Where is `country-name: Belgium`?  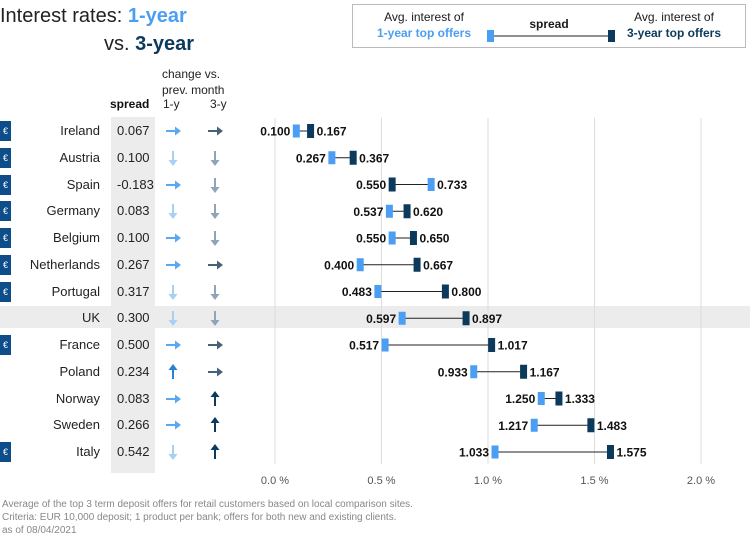 country-name: Belgium is located at coordinates (76, 237).